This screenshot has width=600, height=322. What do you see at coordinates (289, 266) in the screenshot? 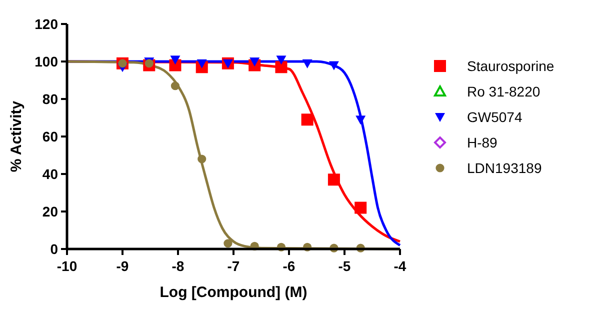
I see `x-tick-label: -6` at bounding box center [289, 266].